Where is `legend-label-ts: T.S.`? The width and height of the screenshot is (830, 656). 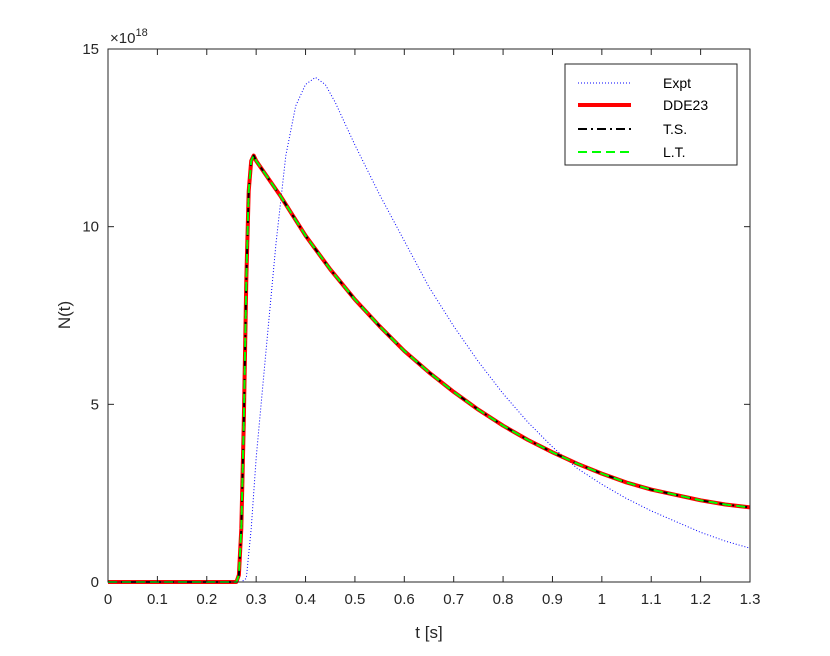 legend-label-ts: T.S. is located at coordinates (675, 129).